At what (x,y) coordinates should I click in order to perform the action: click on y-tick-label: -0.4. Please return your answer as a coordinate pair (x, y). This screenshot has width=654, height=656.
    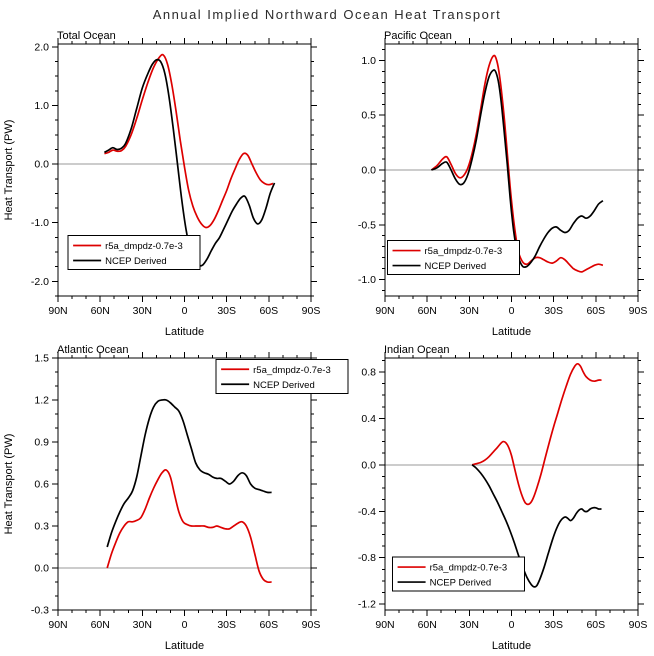
    Looking at the image, I should click on (367, 512).